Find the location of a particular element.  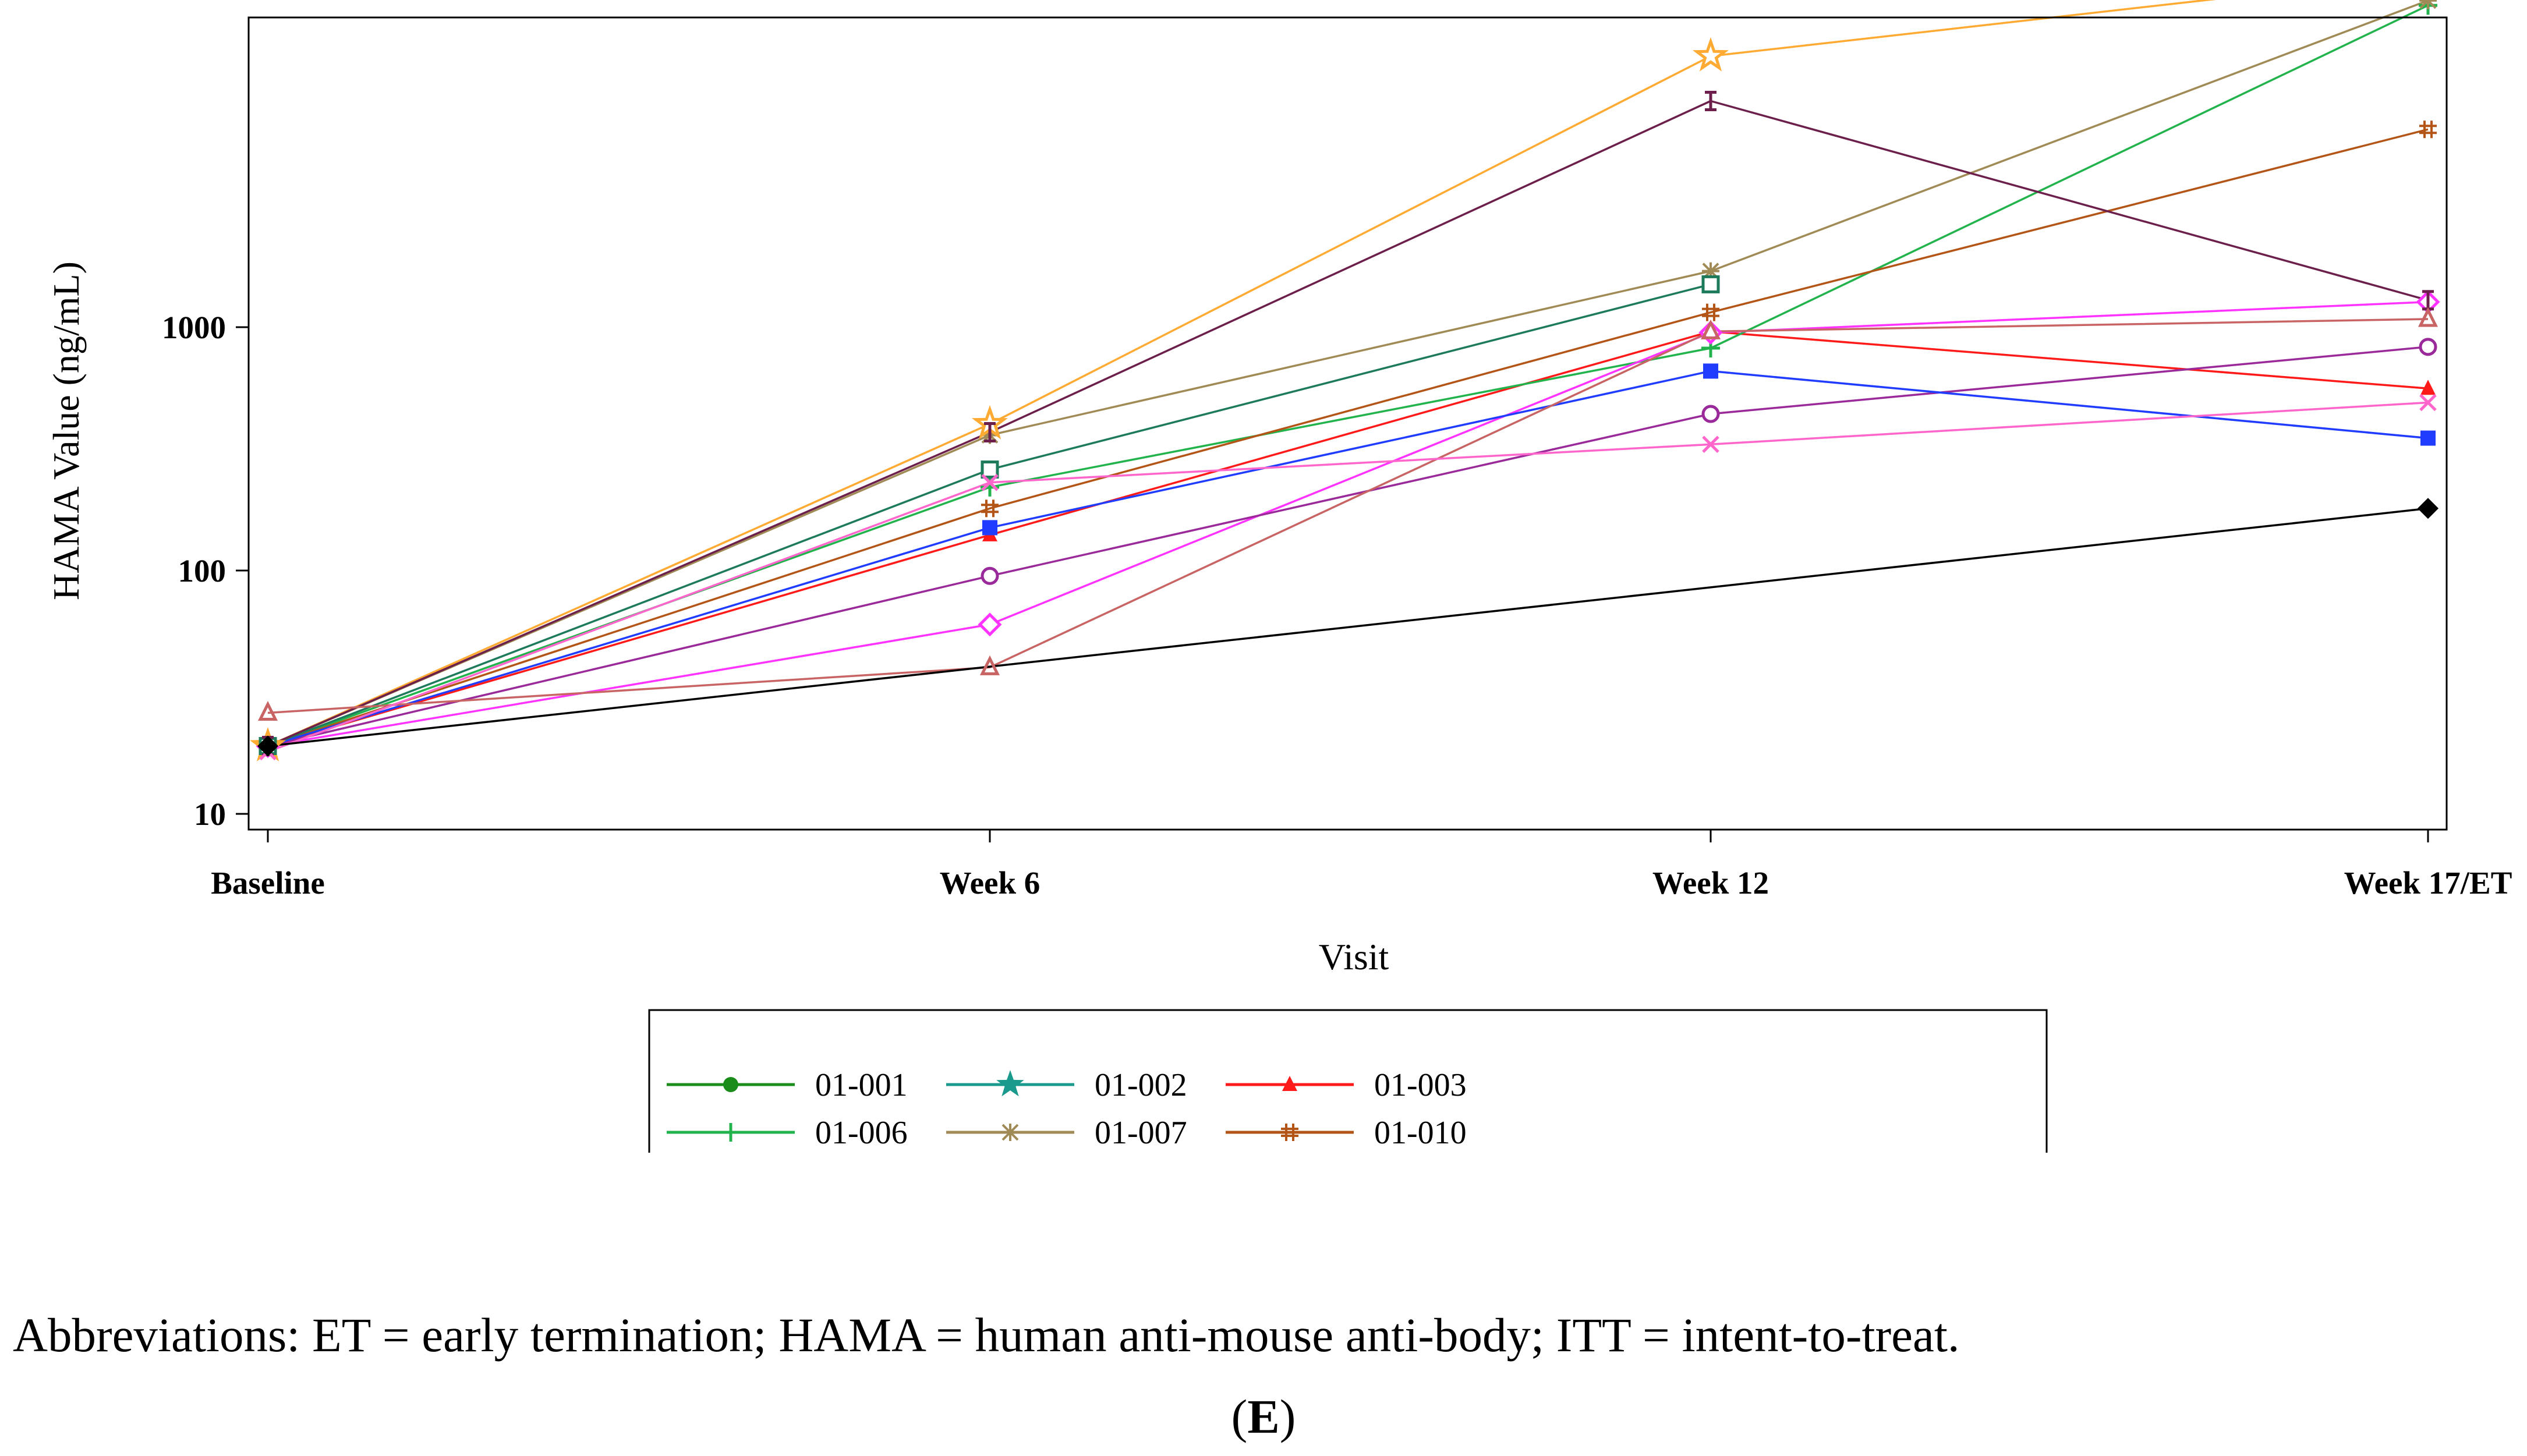

legend-label-01-006: 01-006 is located at coordinates (861, 1133).